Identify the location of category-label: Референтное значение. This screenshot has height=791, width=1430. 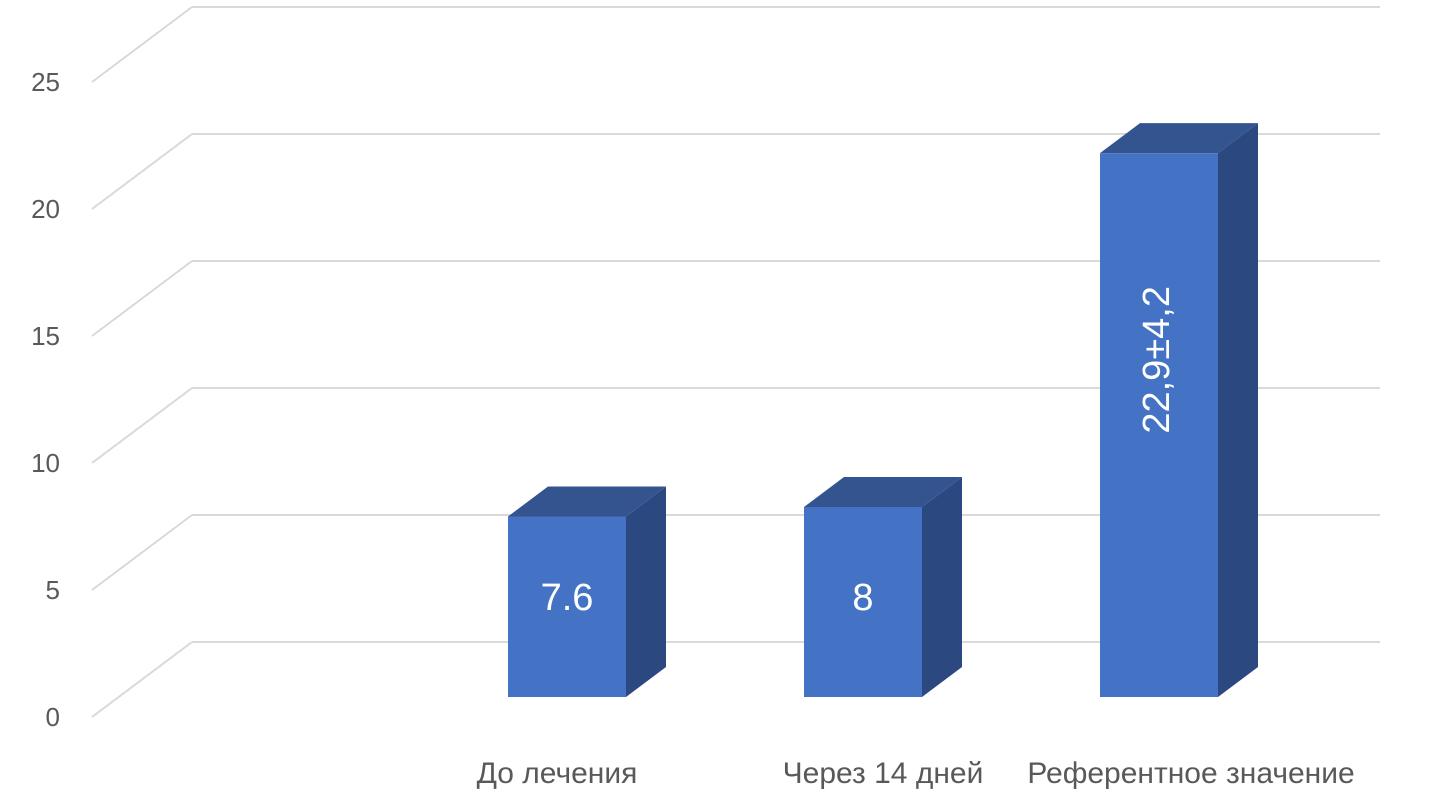
(1190, 773).